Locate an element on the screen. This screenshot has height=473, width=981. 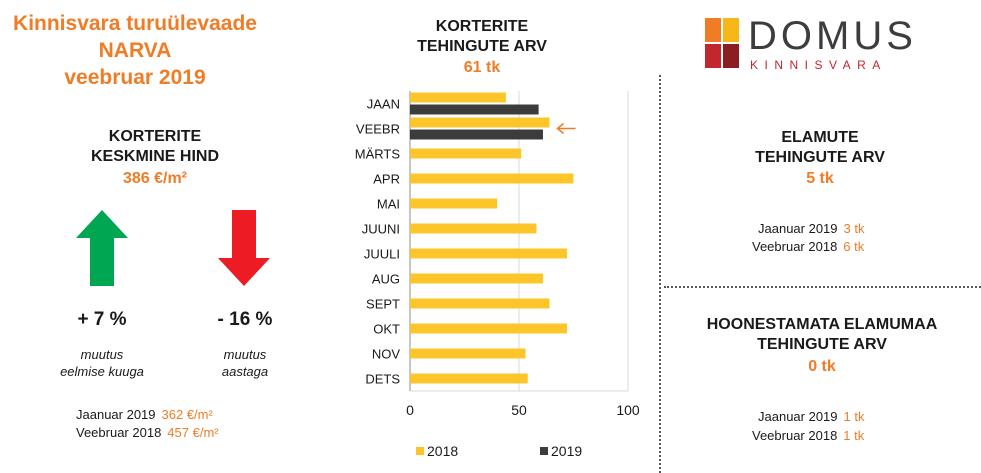
category-label: SEPT is located at coordinates (383, 304).